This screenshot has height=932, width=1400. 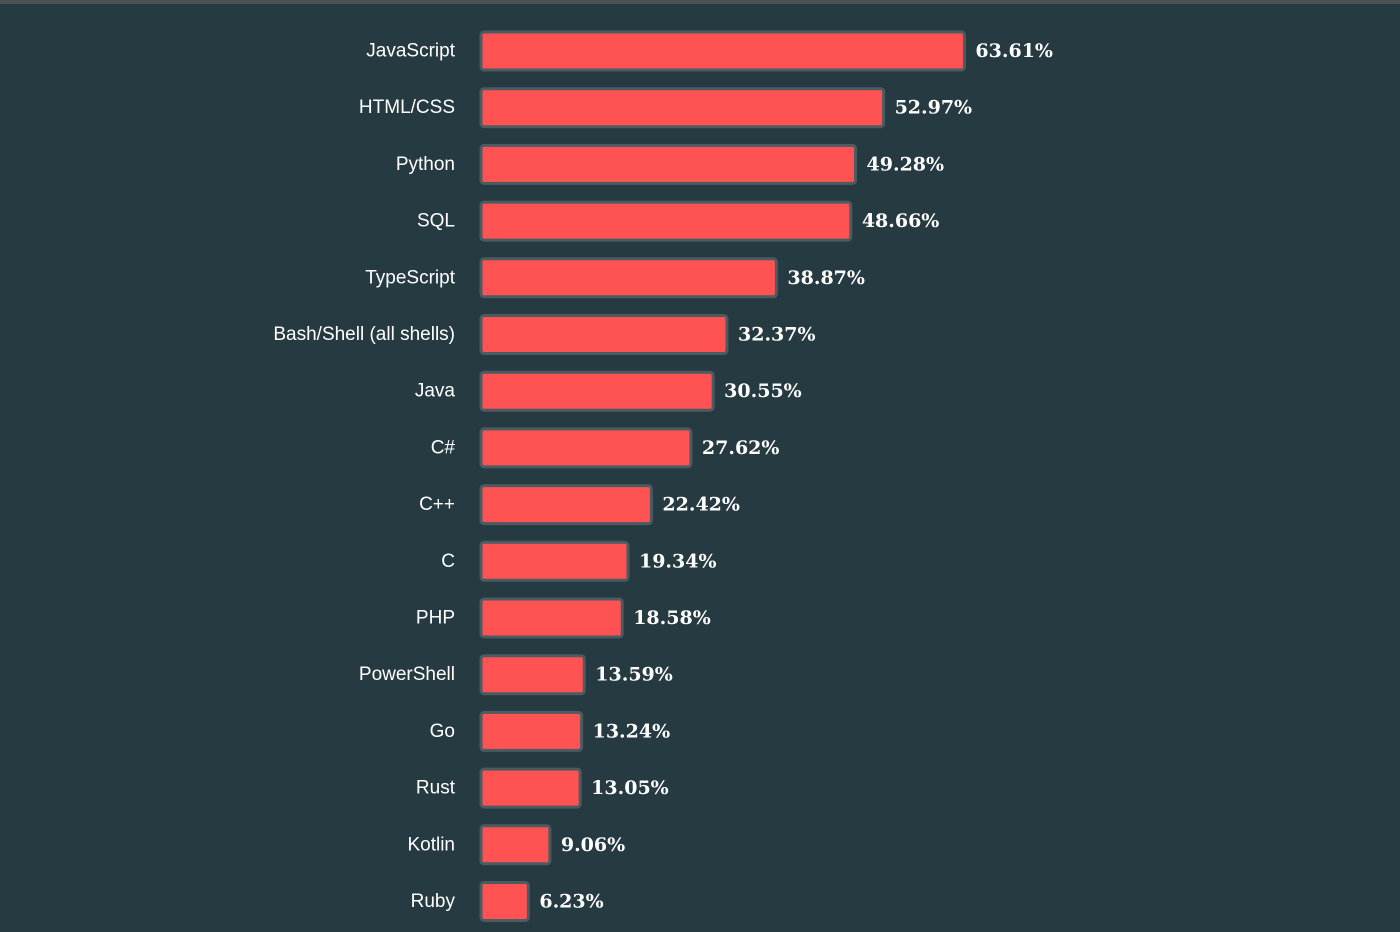 I want to click on value-label: 22.42%, so click(x=701, y=505).